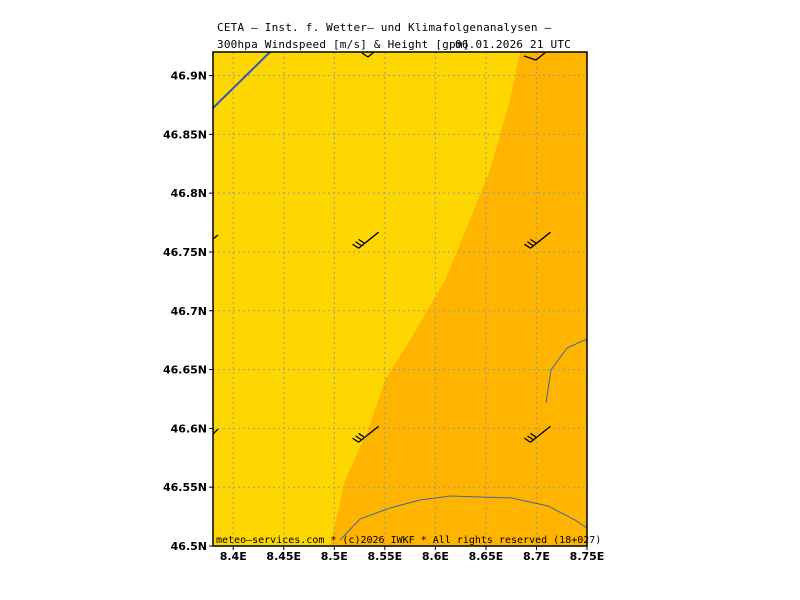  What do you see at coordinates (242, 80) in the screenshot?
I see `height-contour-nw` at bounding box center [242, 80].